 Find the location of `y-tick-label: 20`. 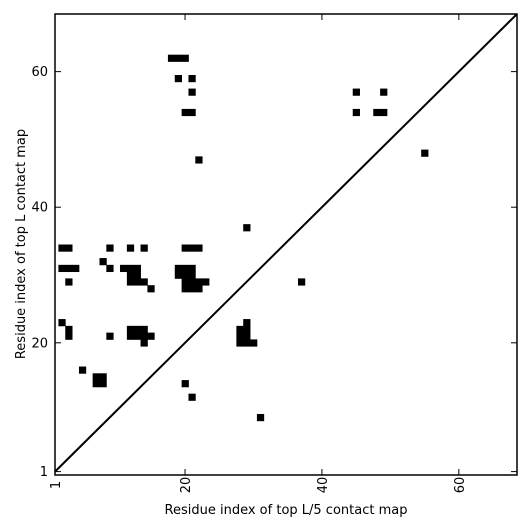

y-tick-label: 20 is located at coordinates (39, 343).